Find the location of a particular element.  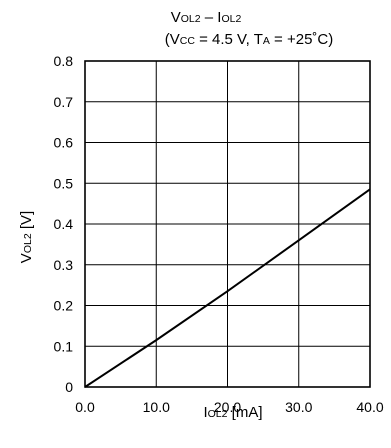

y-tick-label: 0.3 is located at coordinates (64, 265).